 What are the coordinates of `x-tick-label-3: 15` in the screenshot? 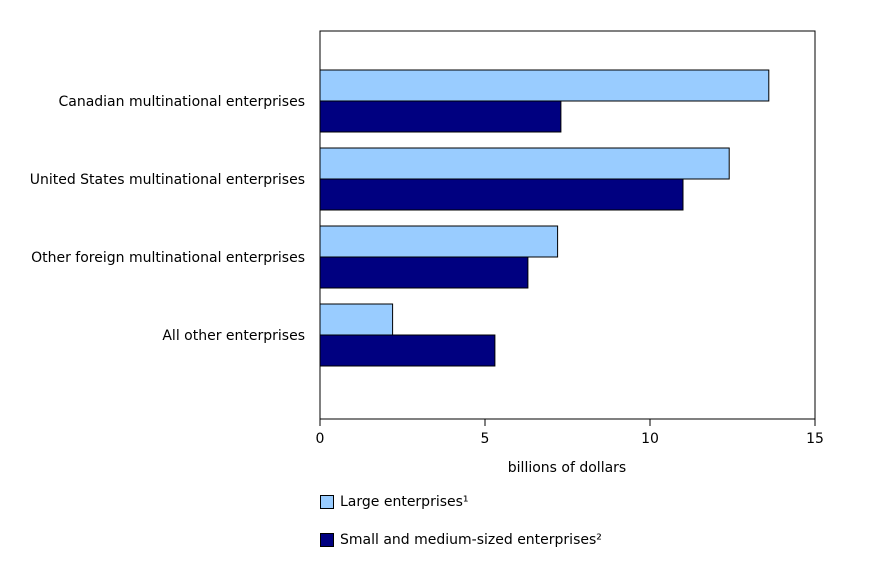 It's located at (815, 439).